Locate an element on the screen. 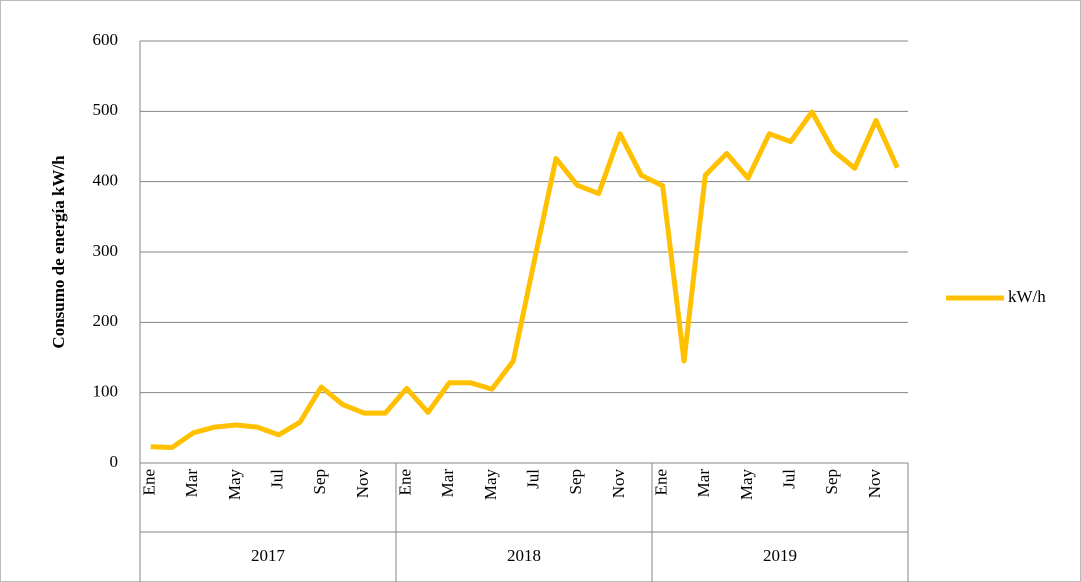 This screenshot has height=582, width=1081. y-tick-label: 600 is located at coordinates (106, 39).